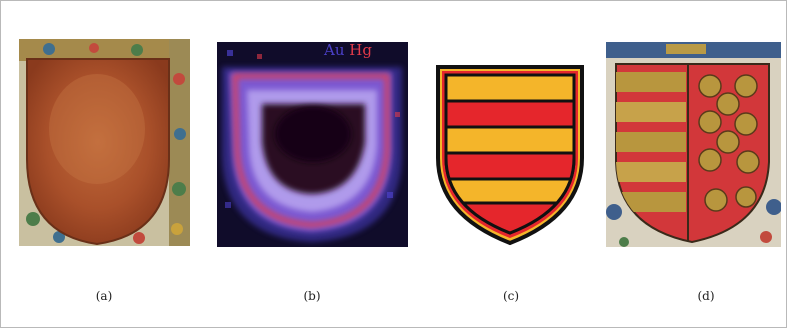 This screenshot has width=787, height=328. What do you see at coordinates (348, 50) in the screenshot?
I see `element-legend: Au Hg` at bounding box center [348, 50].